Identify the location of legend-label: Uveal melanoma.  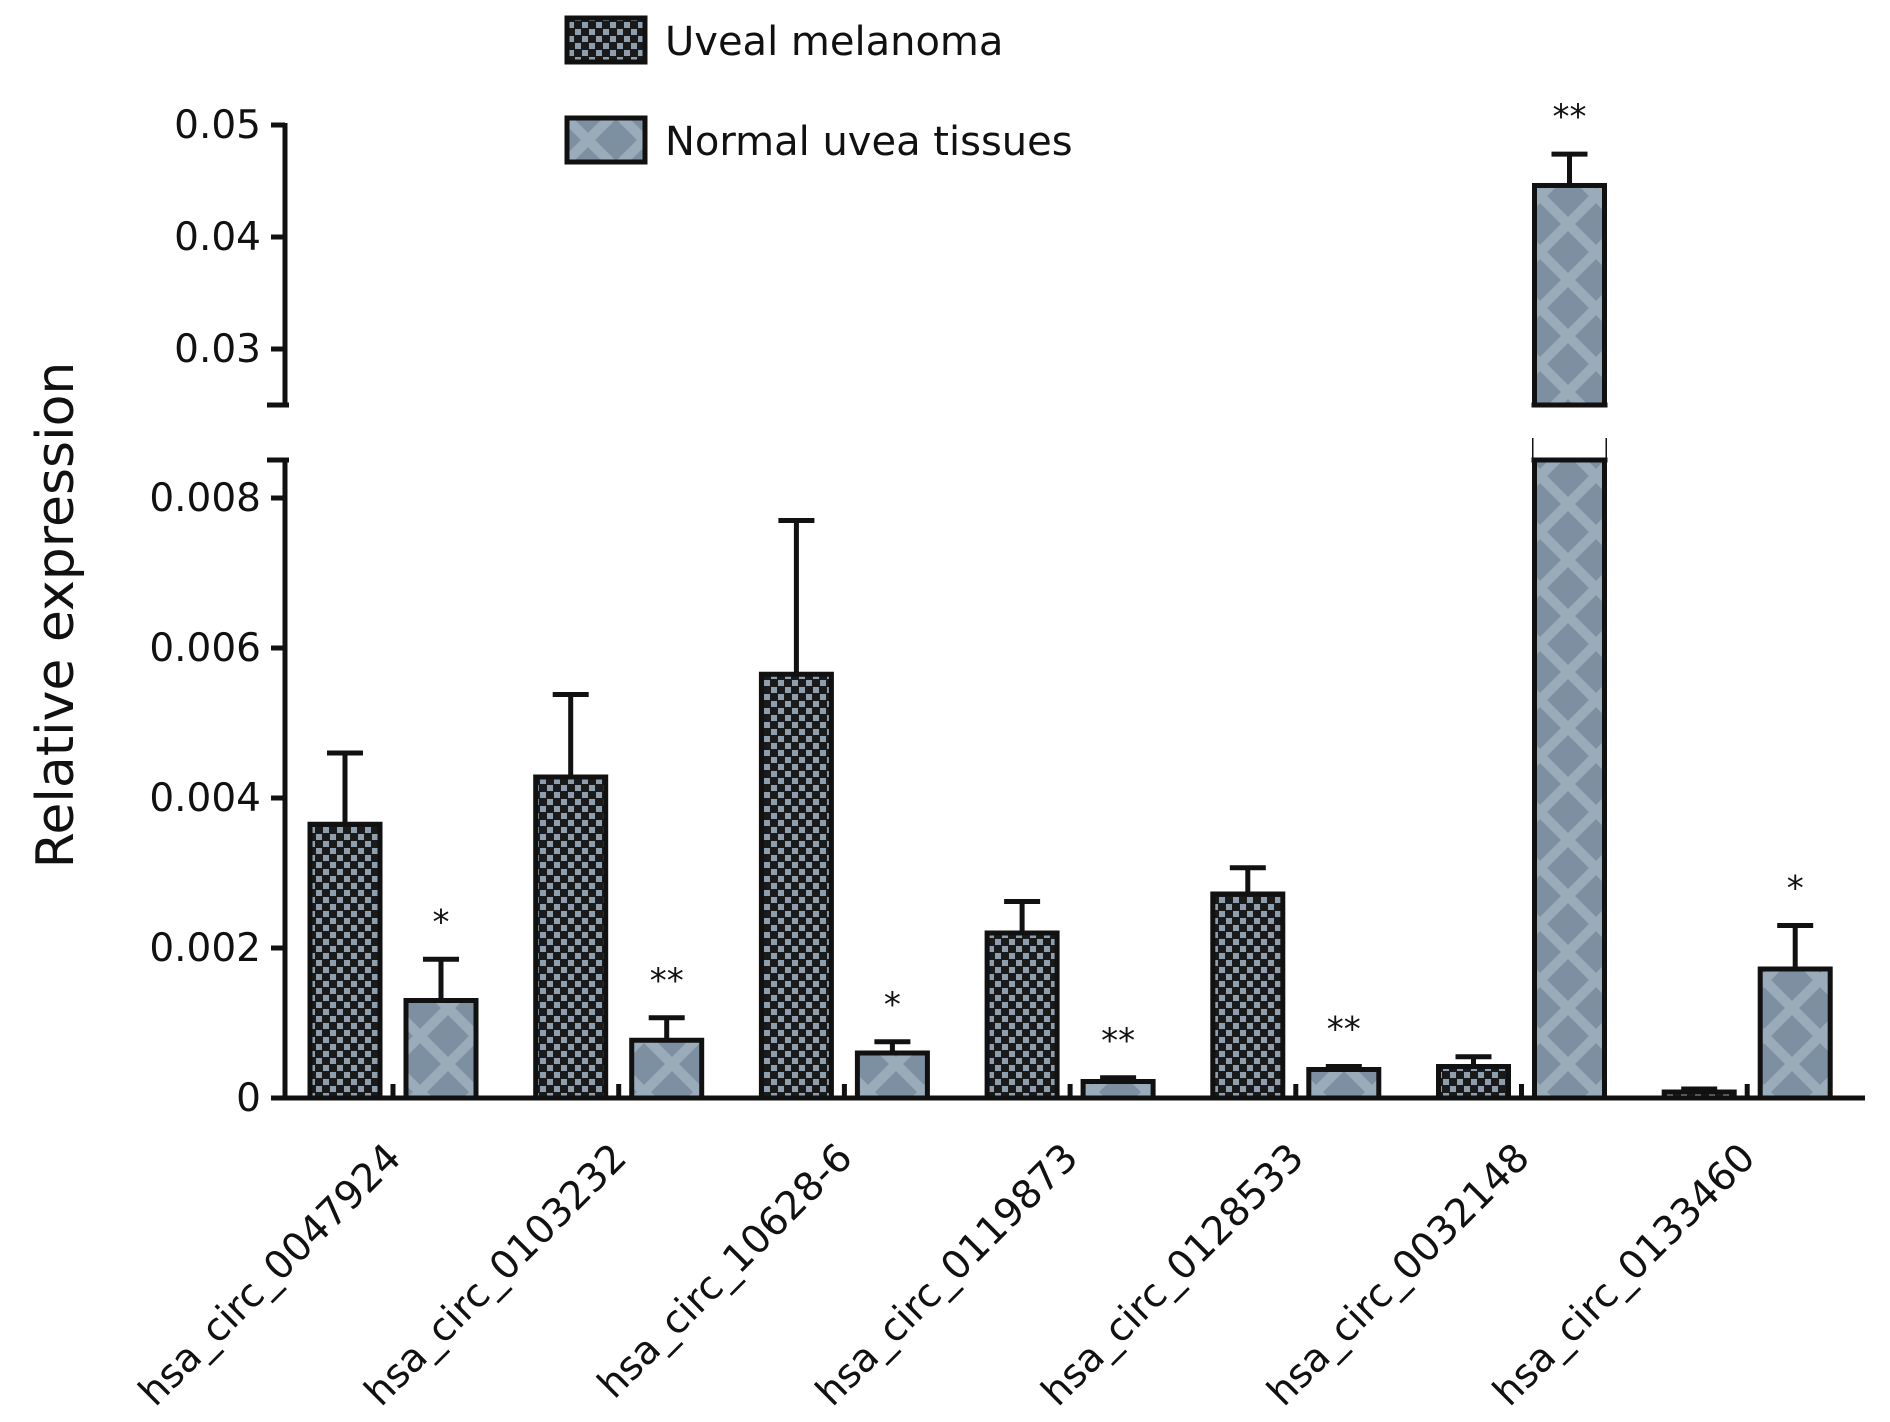
(834, 42).